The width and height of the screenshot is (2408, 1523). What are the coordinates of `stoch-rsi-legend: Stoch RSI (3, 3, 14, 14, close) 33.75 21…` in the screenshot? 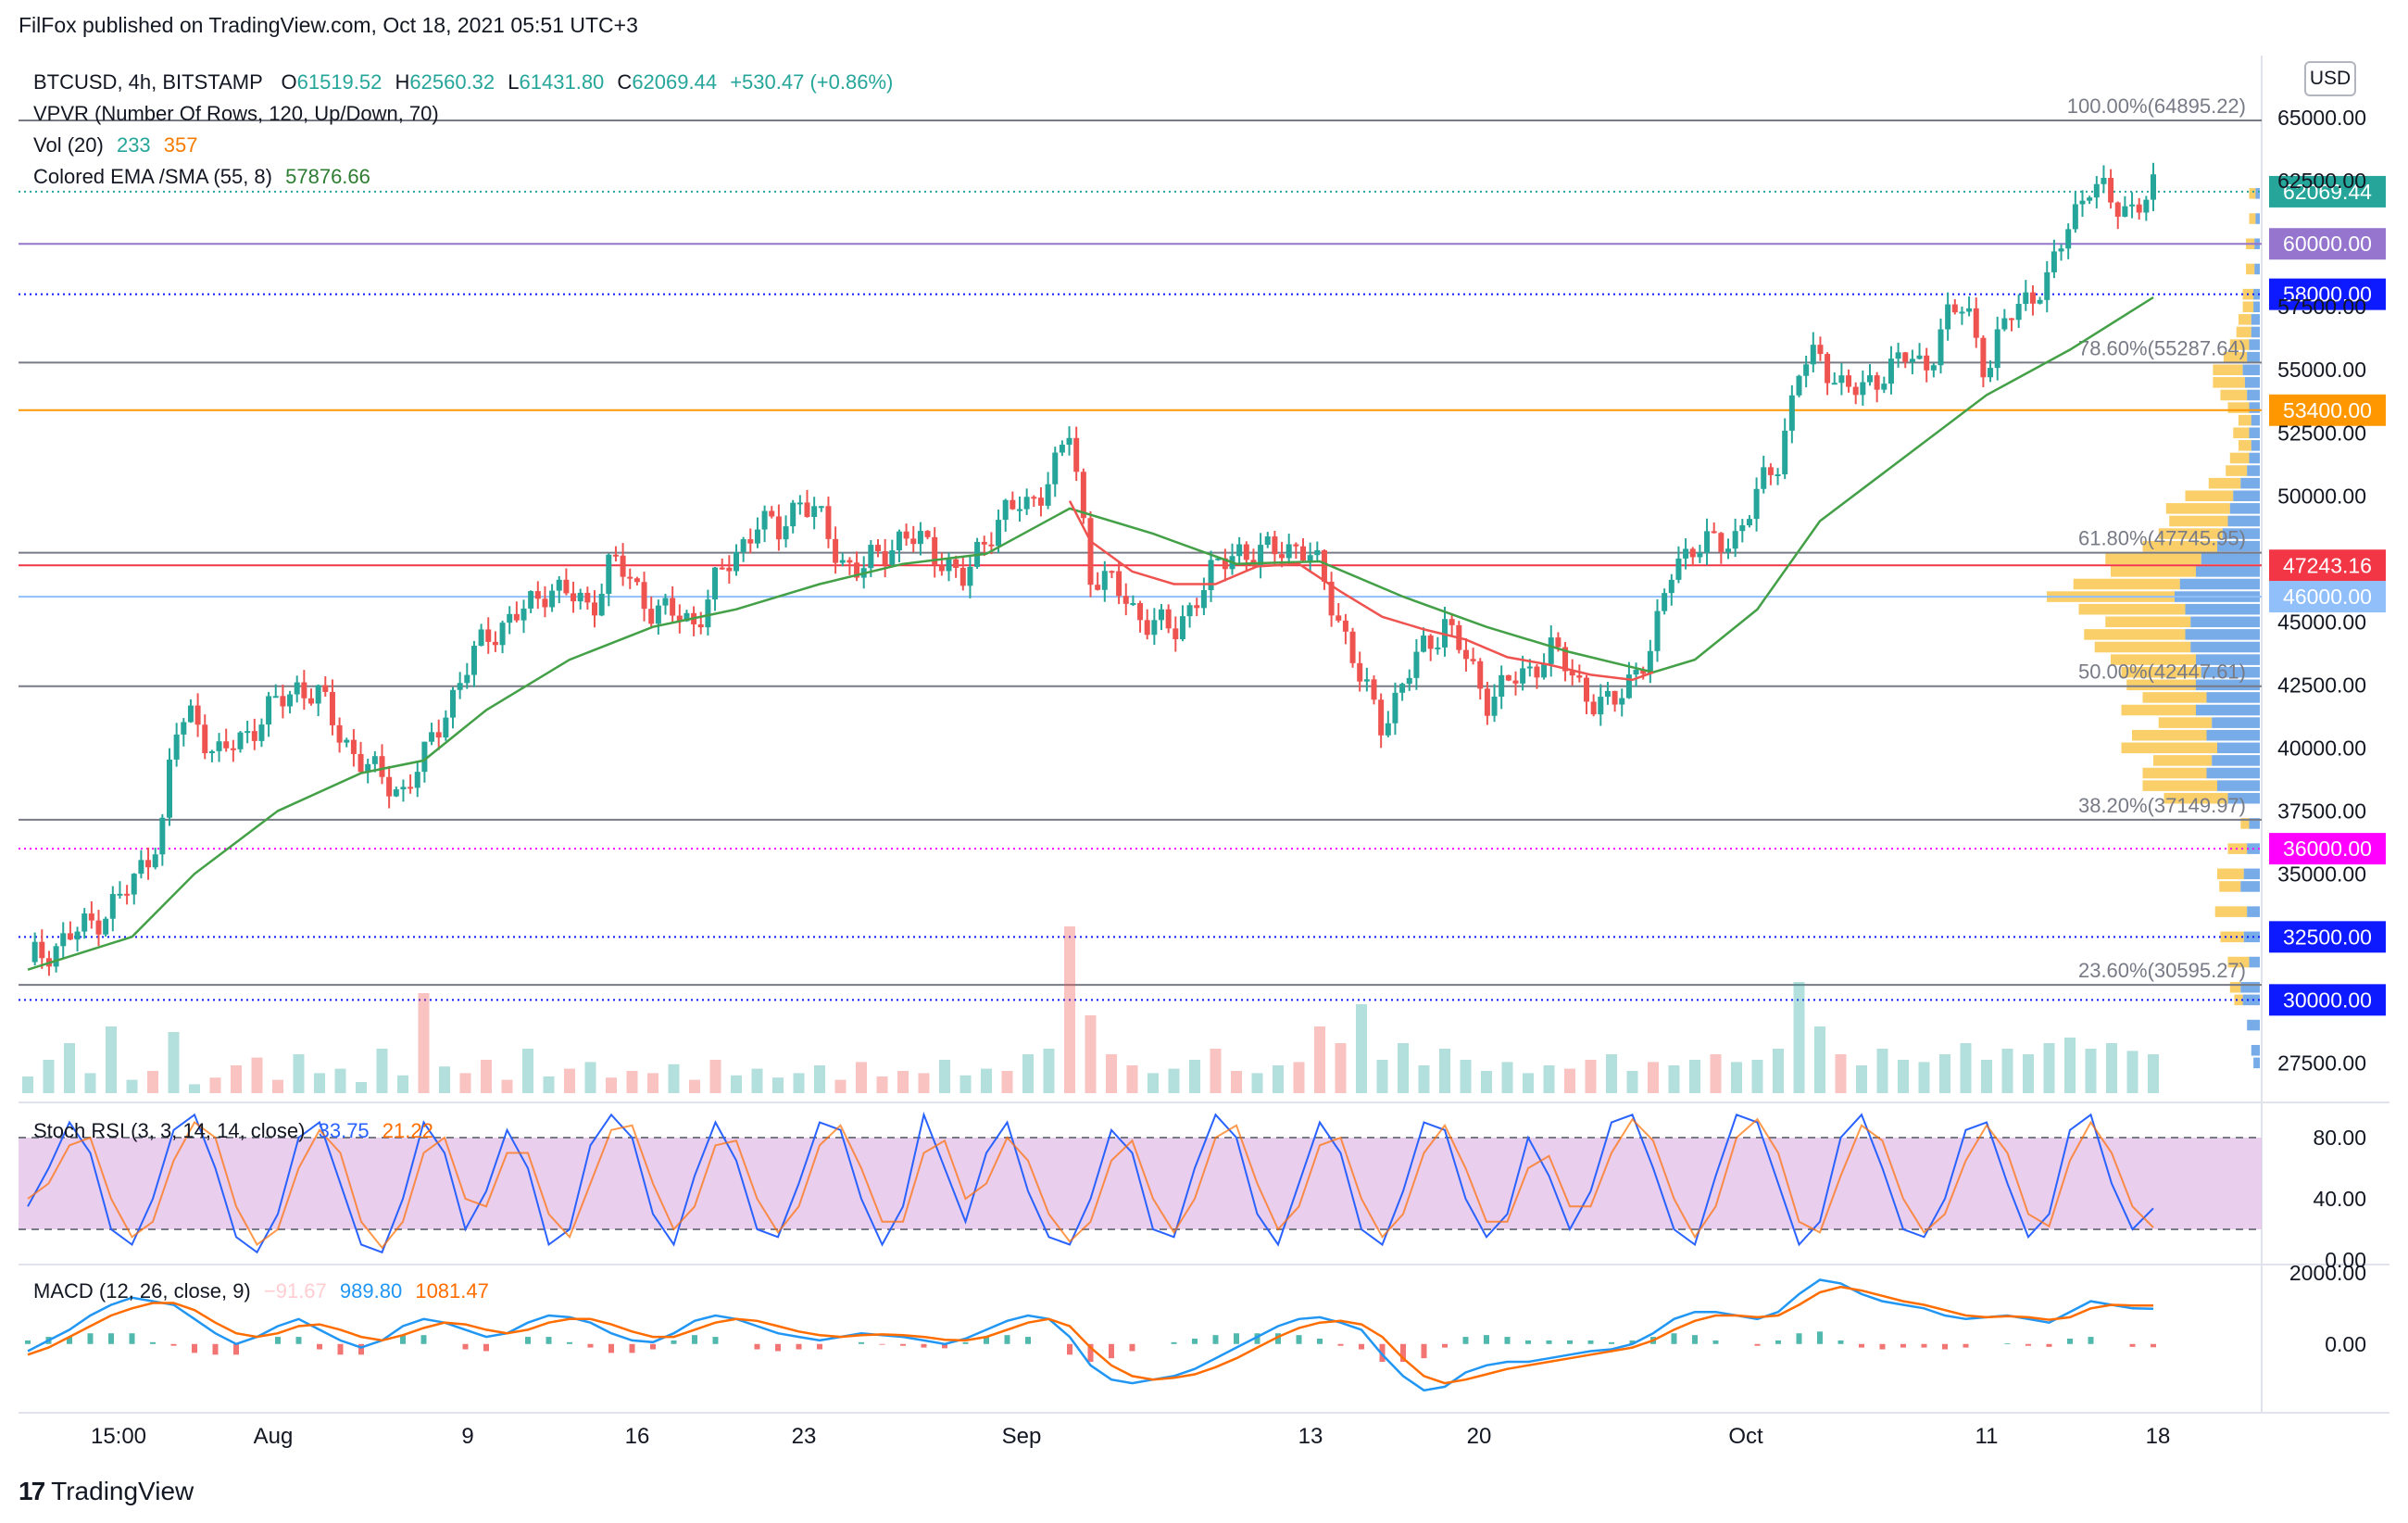 It's located at (233, 1131).